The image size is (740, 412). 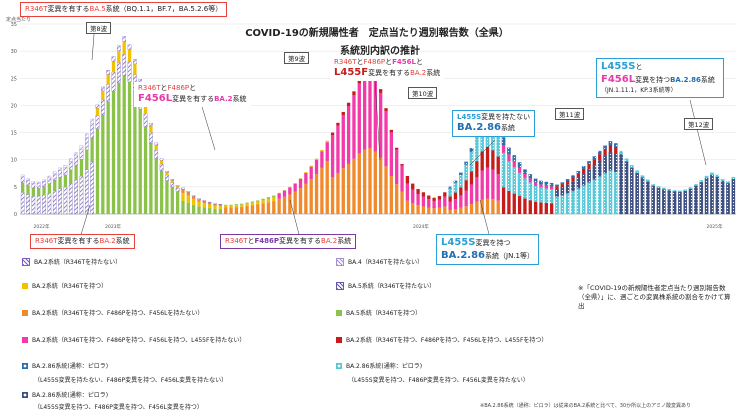 I want to click on y-tick-label: 35, so click(x=14, y=25).